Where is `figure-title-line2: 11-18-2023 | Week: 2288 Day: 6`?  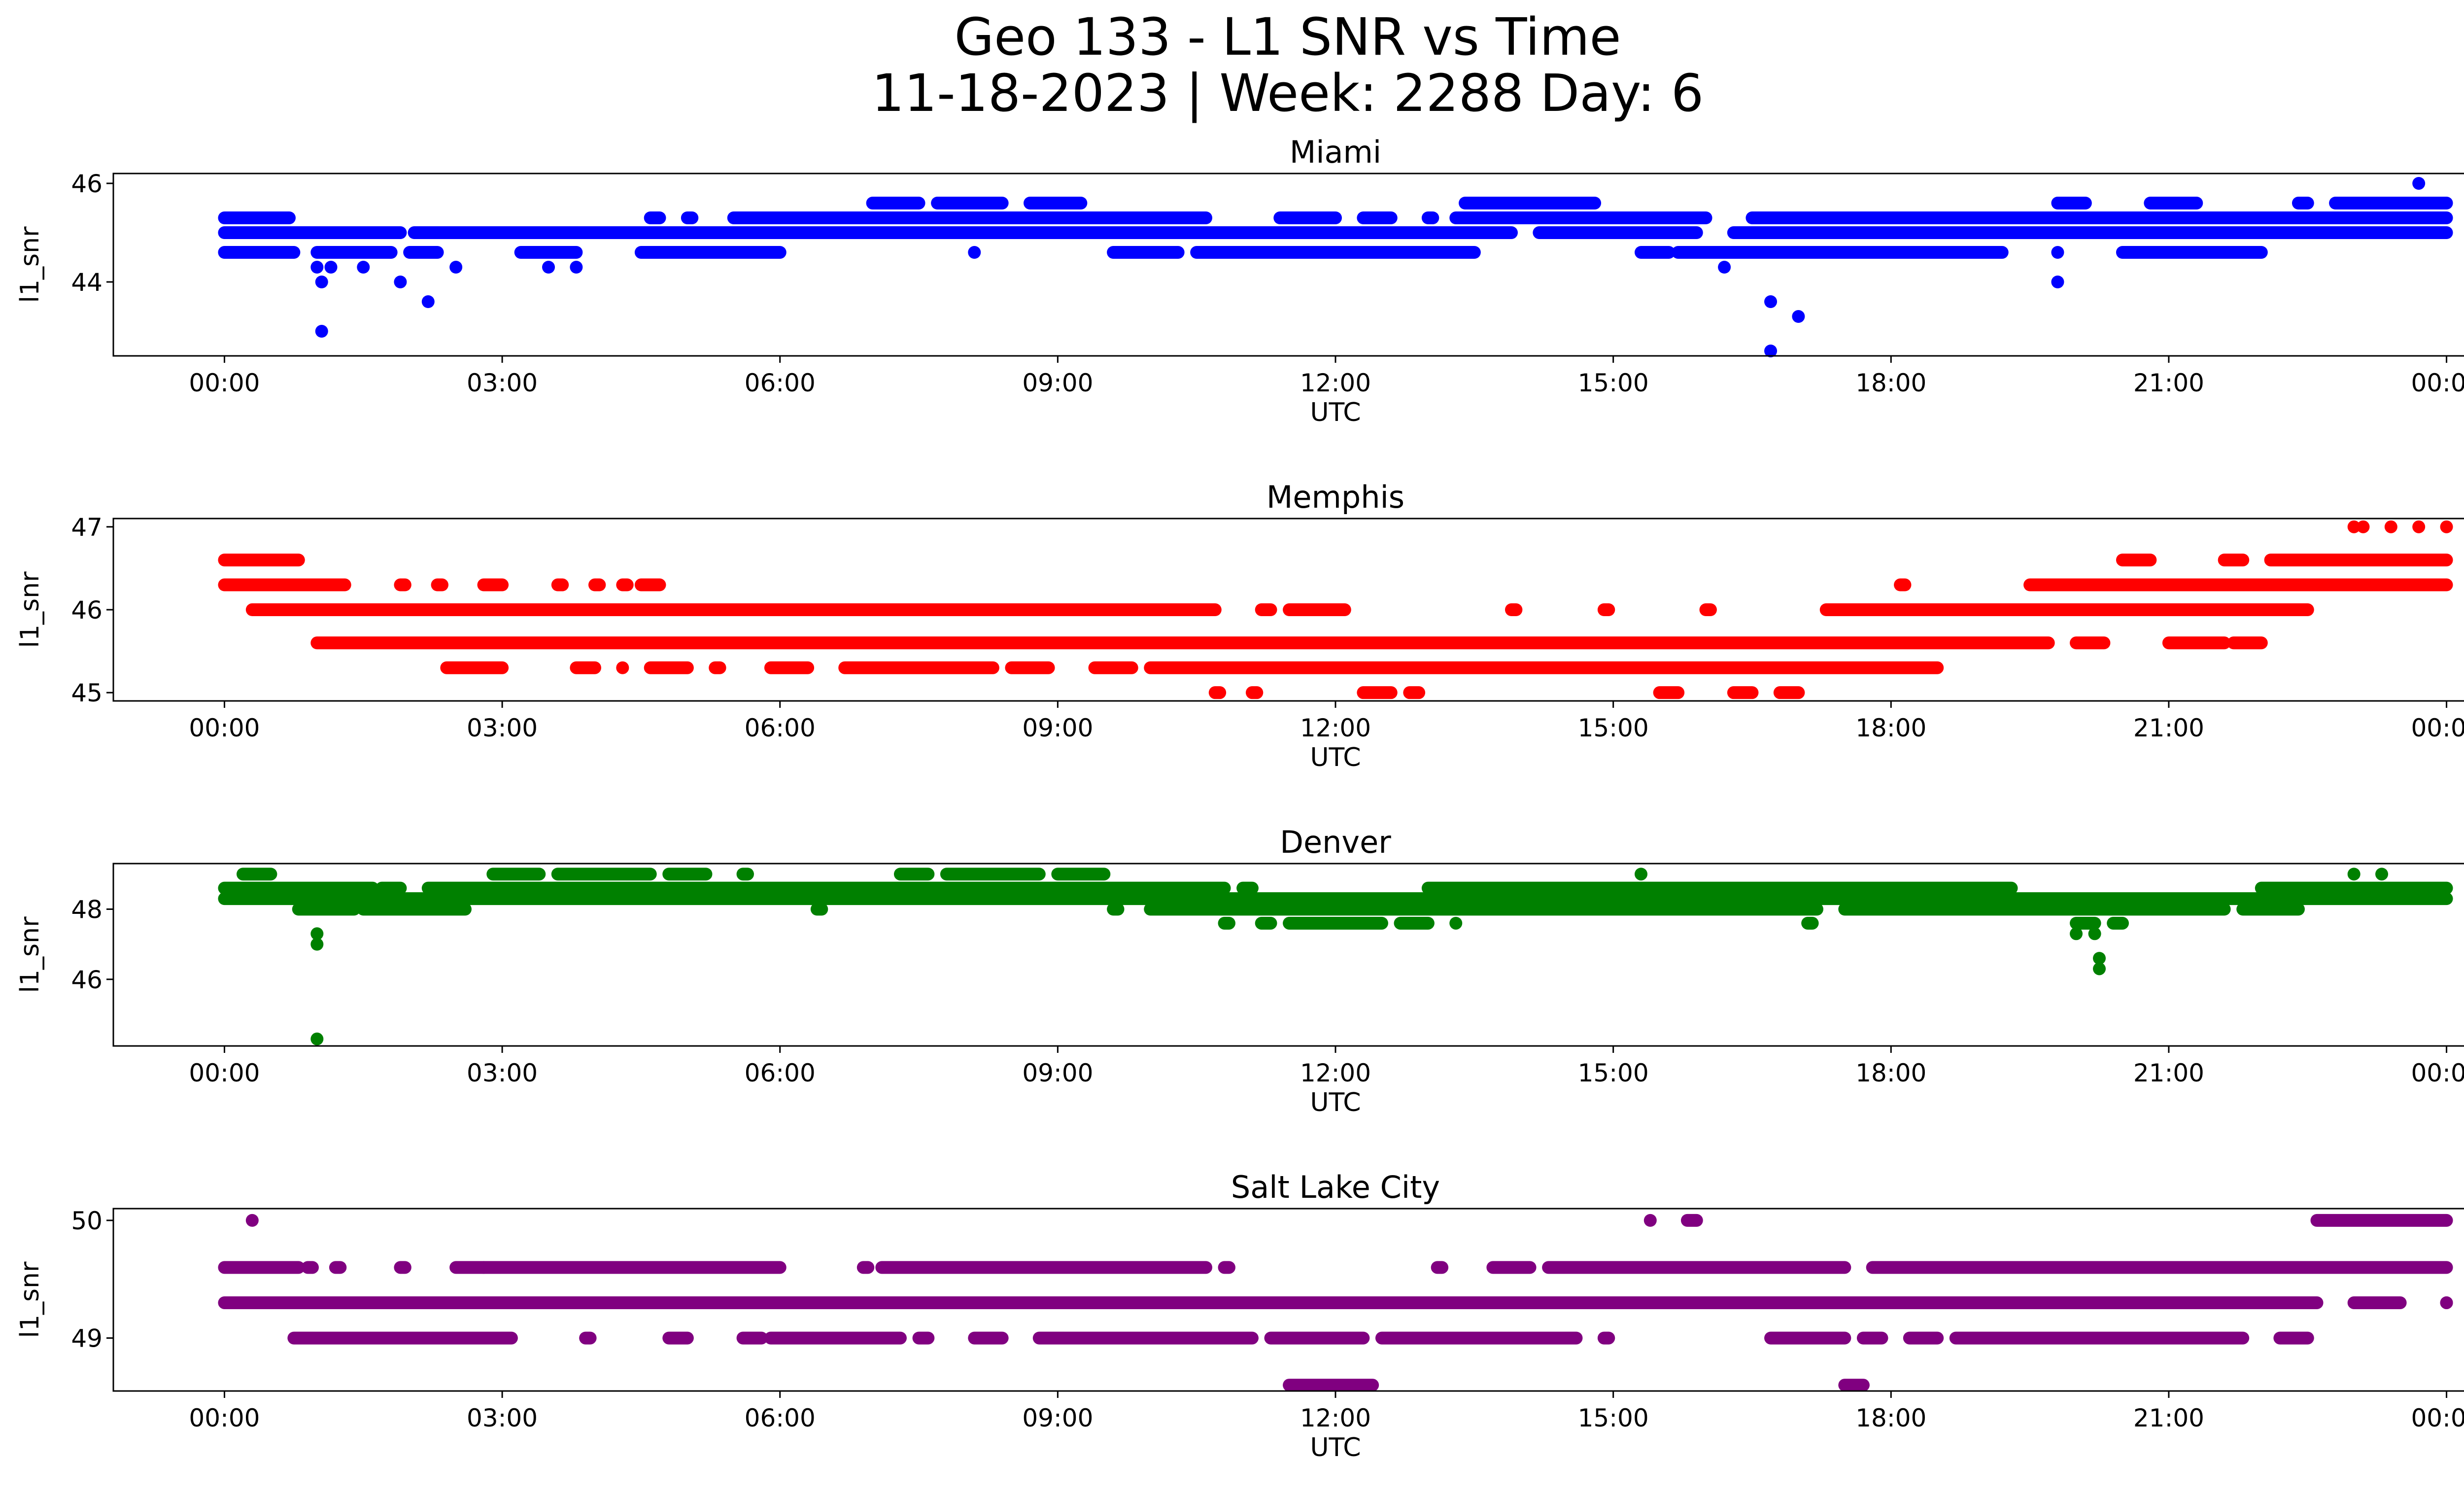
figure-title-line2: 11-18-2023 | Week: 2288 Day: 6 is located at coordinates (1287, 93).